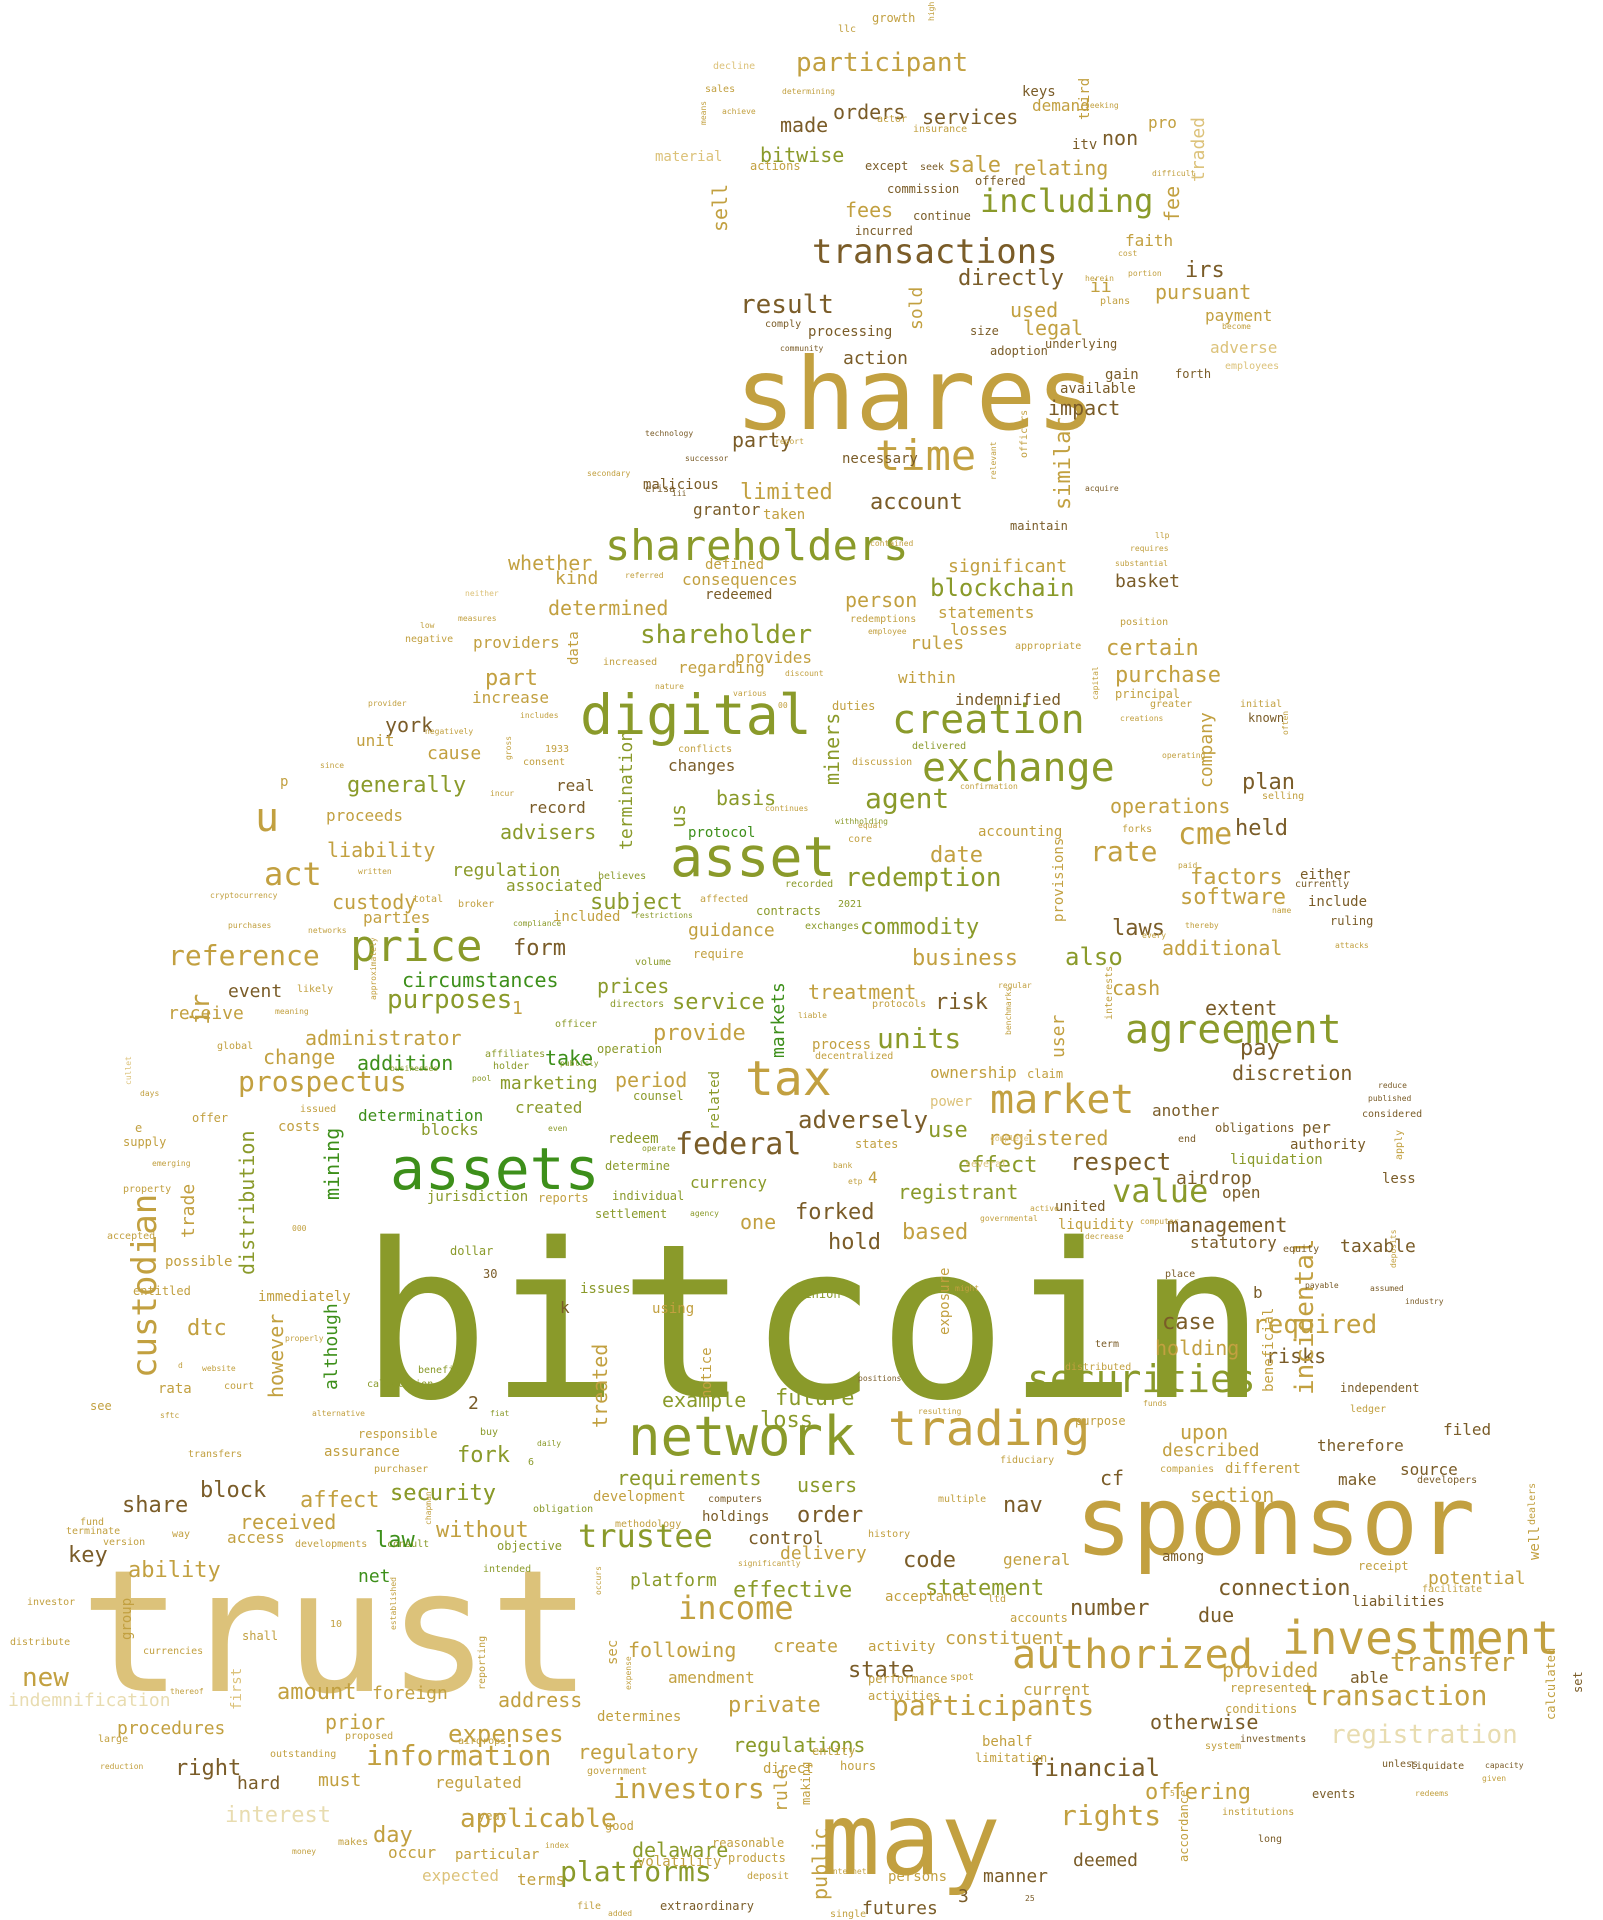  I want to click on cloud-word: among, so click(1183, 1557).